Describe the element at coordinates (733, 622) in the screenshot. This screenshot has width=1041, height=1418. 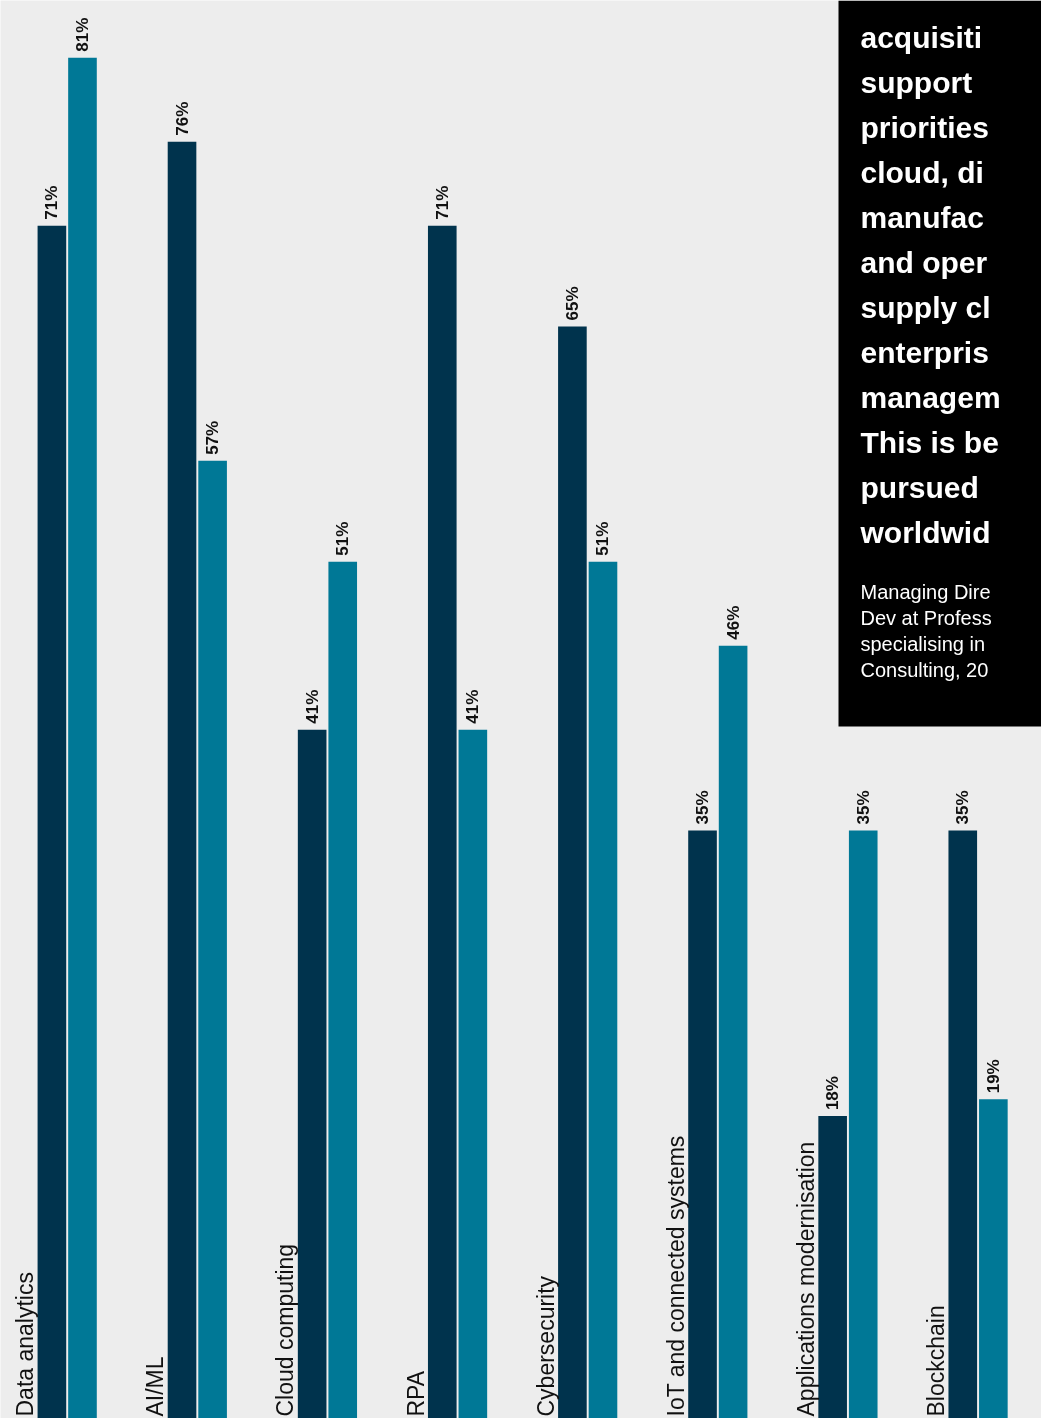
I see `data-label: 46%` at that location.